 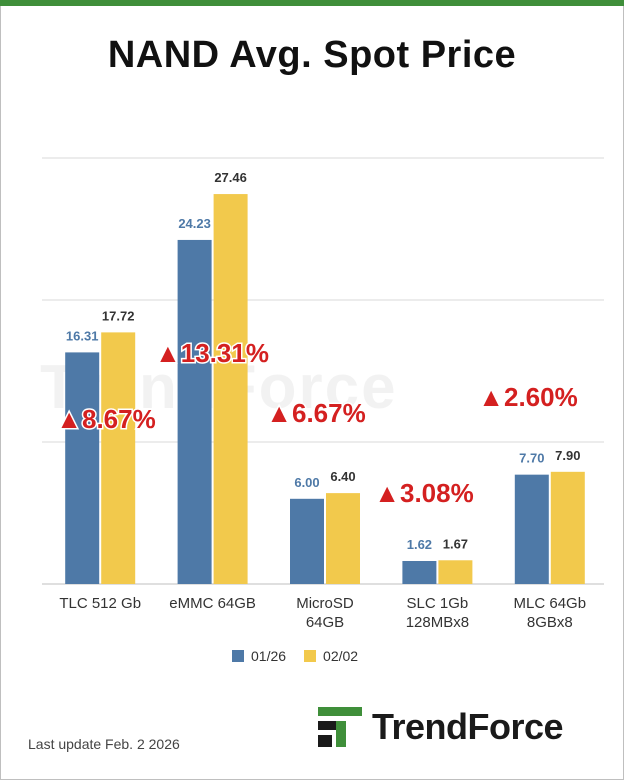 I want to click on data-label-2: 6.40, so click(x=342, y=476).